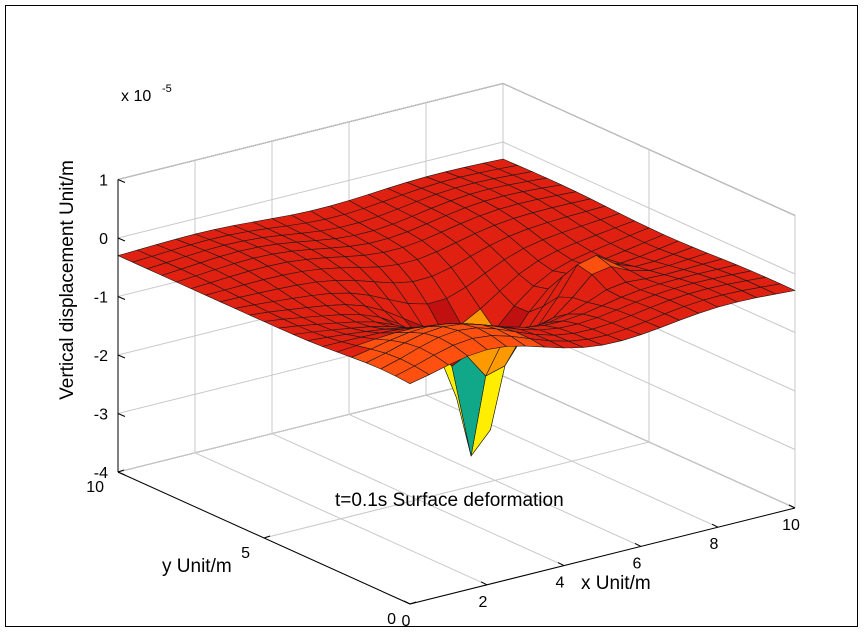  Describe the element at coordinates (101, 356) in the screenshot. I see `z-tick-label: -2` at that location.